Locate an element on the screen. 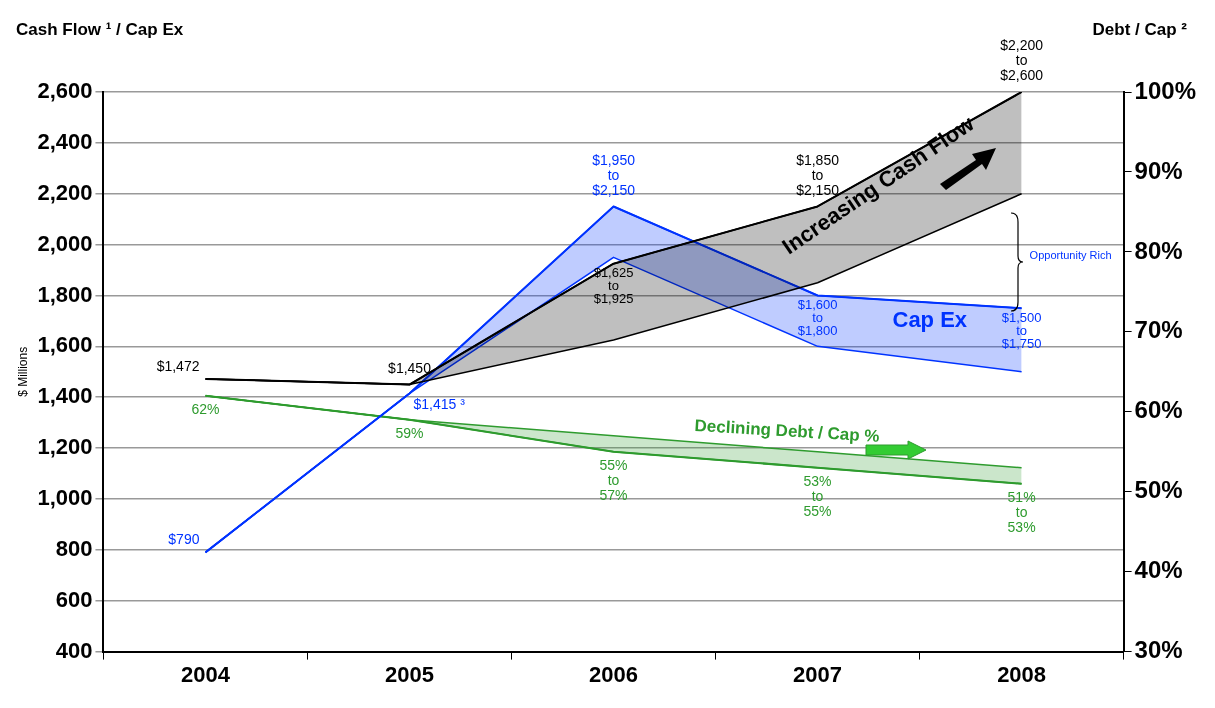  x-tick-label: 2006 is located at coordinates (614, 674).